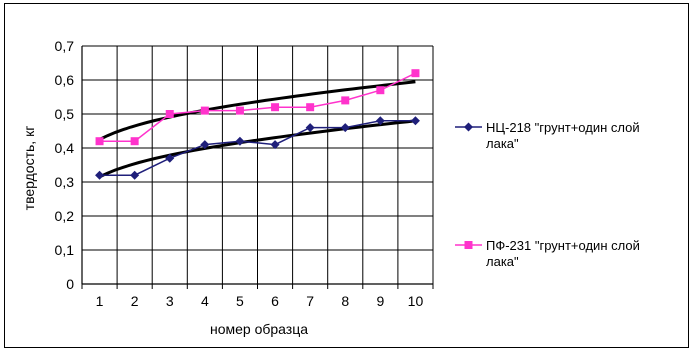 This screenshot has width=695, height=353. Describe the element at coordinates (65, 182) in the screenshot. I see `y-tick-label: 0,3` at that location.